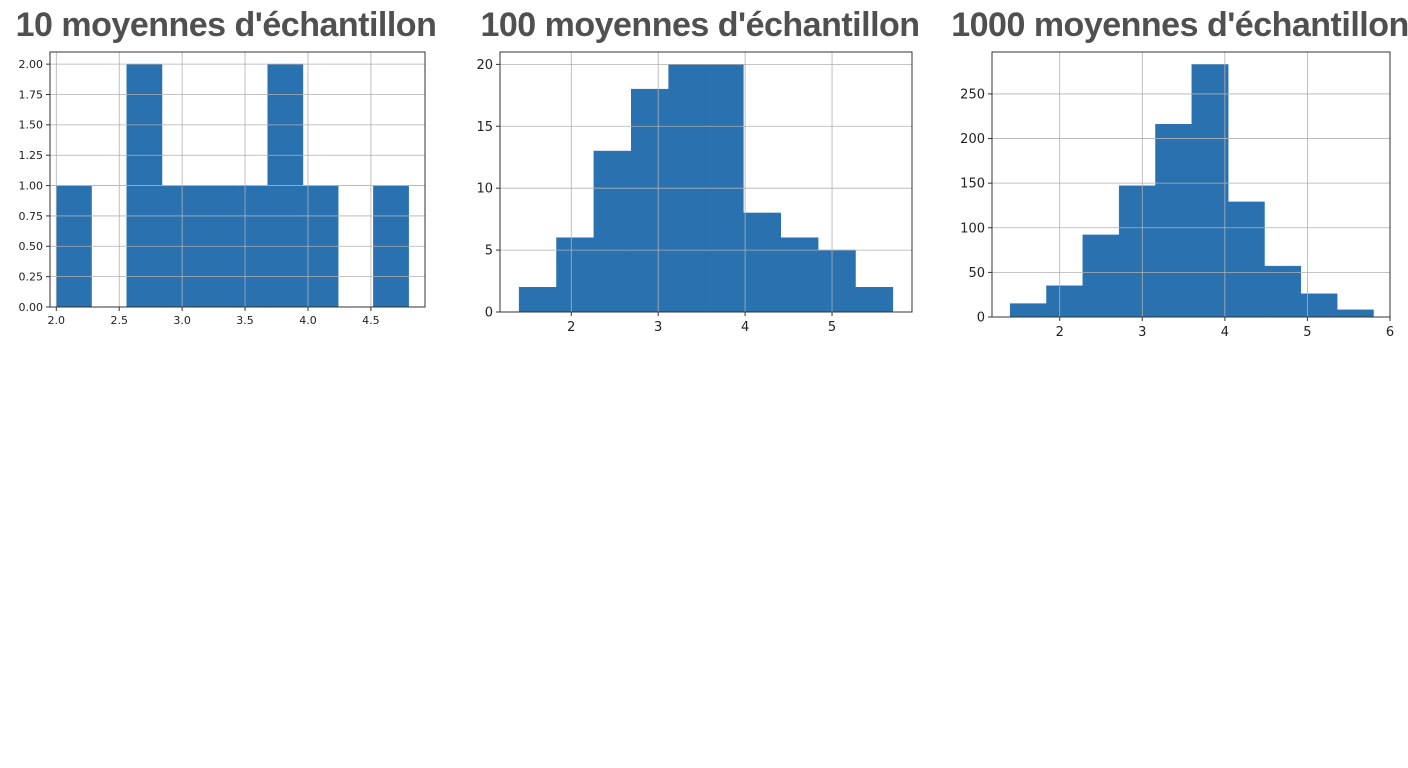 The width and height of the screenshot is (1408, 768). I want to click on y-tick-label: 1.75, so click(31, 94).